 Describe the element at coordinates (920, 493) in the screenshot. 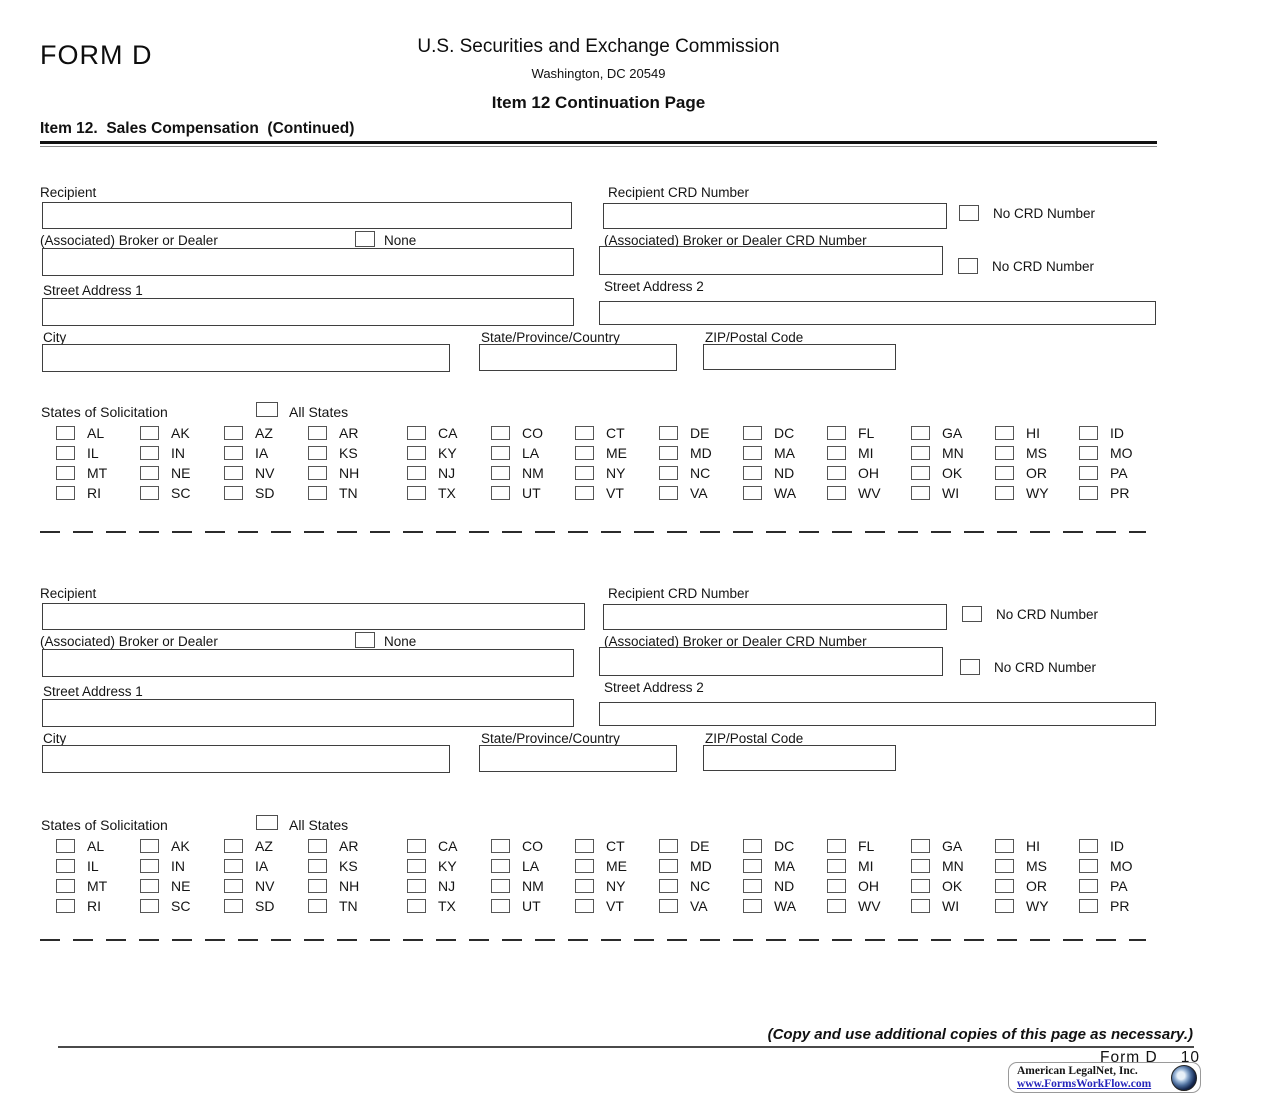

I see `state-checkbox-wi` at that location.